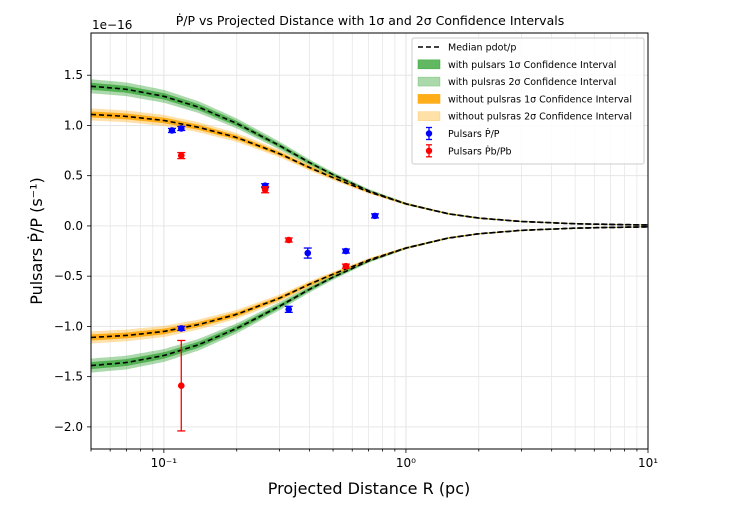 The width and height of the screenshot is (743, 516). I want to click on legend-entry: without pulsras 2σ Confidence Interval, so click(524, 117).